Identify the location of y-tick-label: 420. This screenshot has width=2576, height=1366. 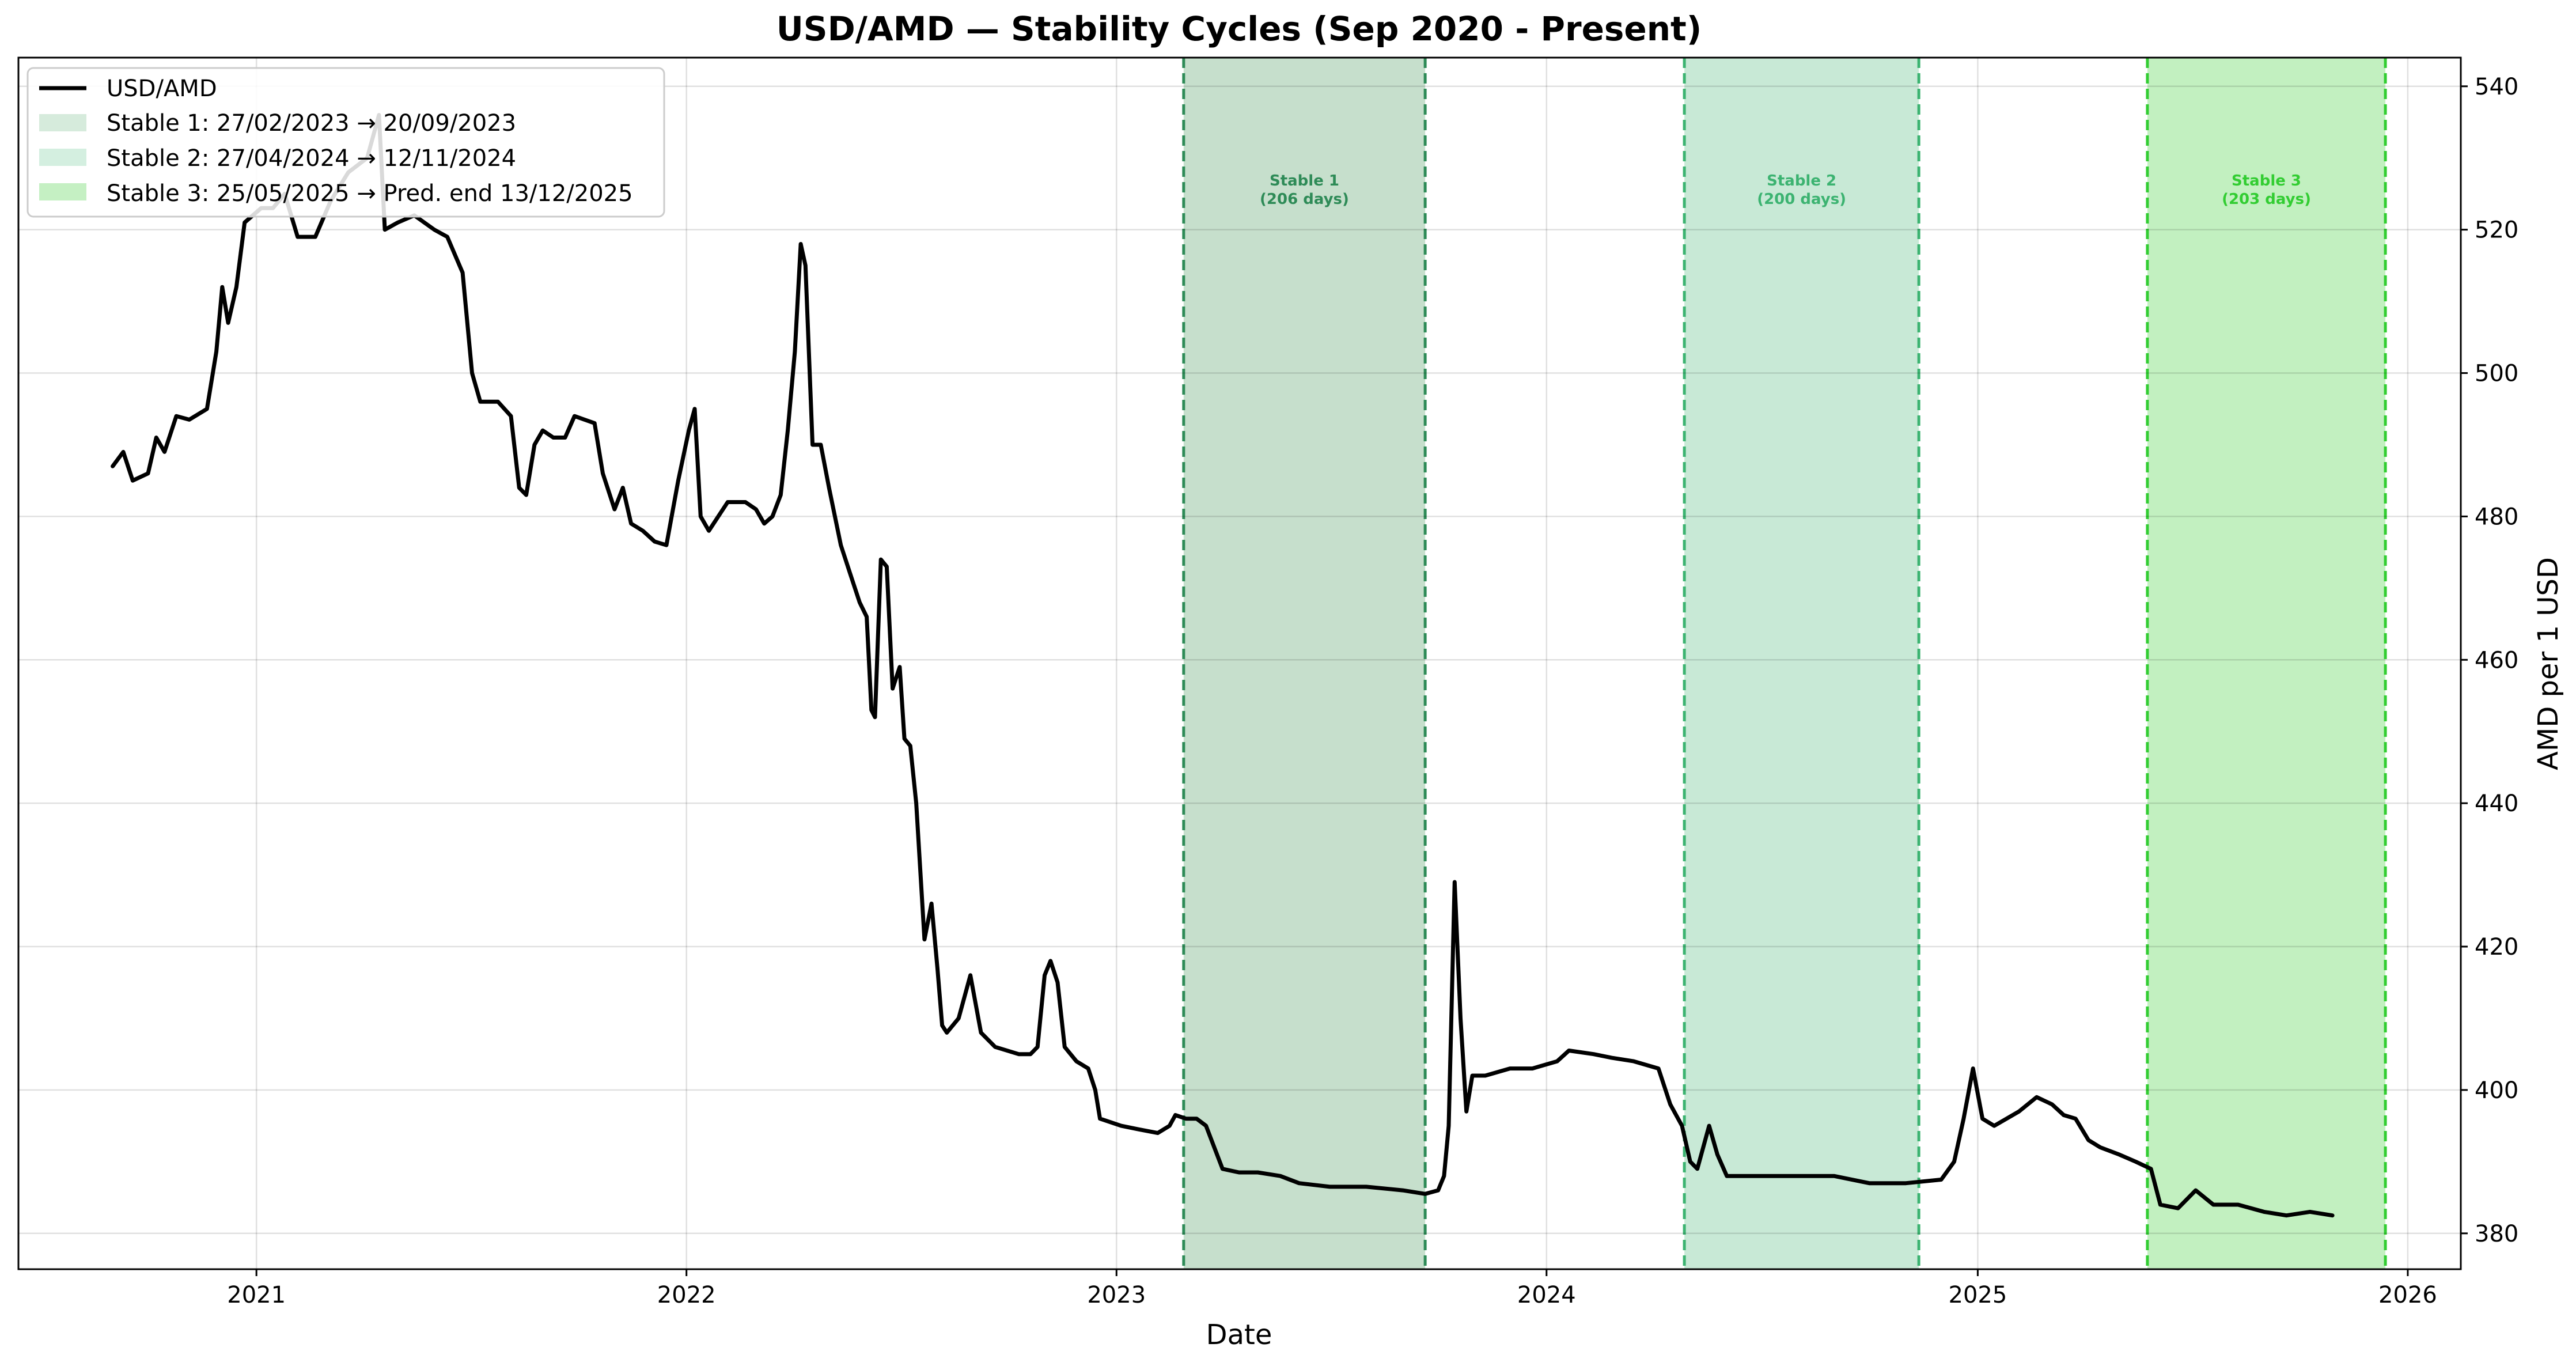
(2496, 947).